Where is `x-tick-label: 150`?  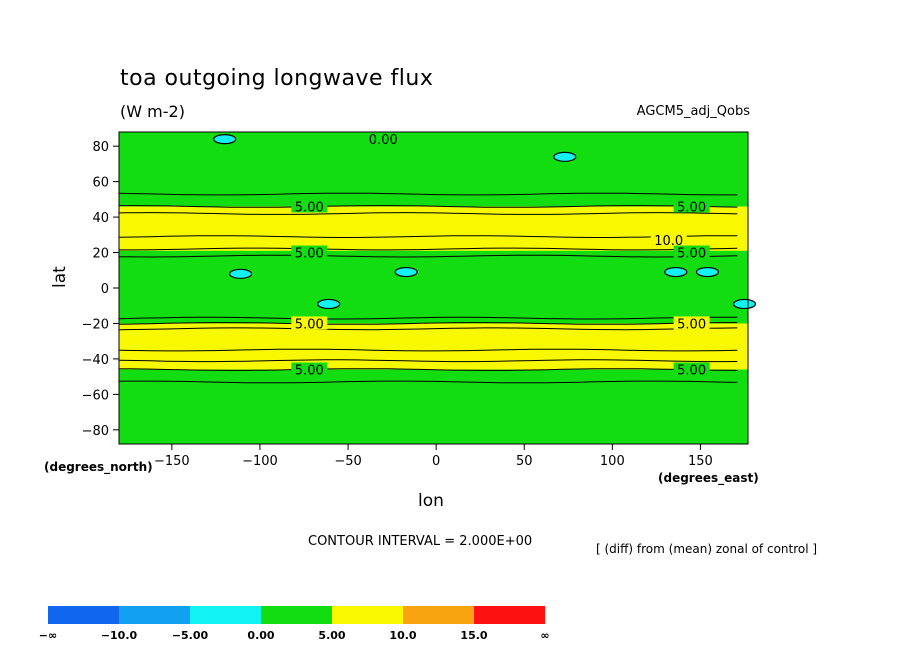 x-tick-label: 150 is located at coordinates (700, 461).